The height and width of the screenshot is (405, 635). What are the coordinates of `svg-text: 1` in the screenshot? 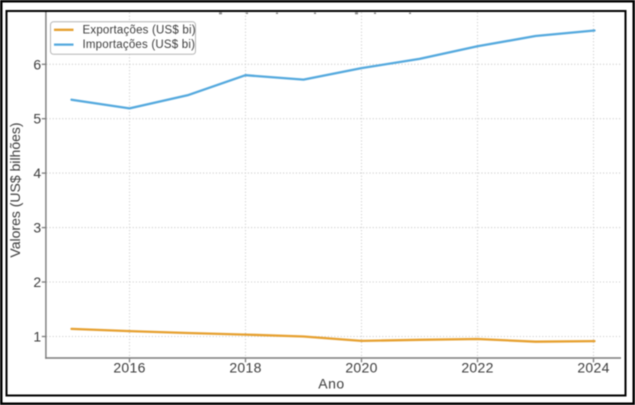 It's located at (37, 337).